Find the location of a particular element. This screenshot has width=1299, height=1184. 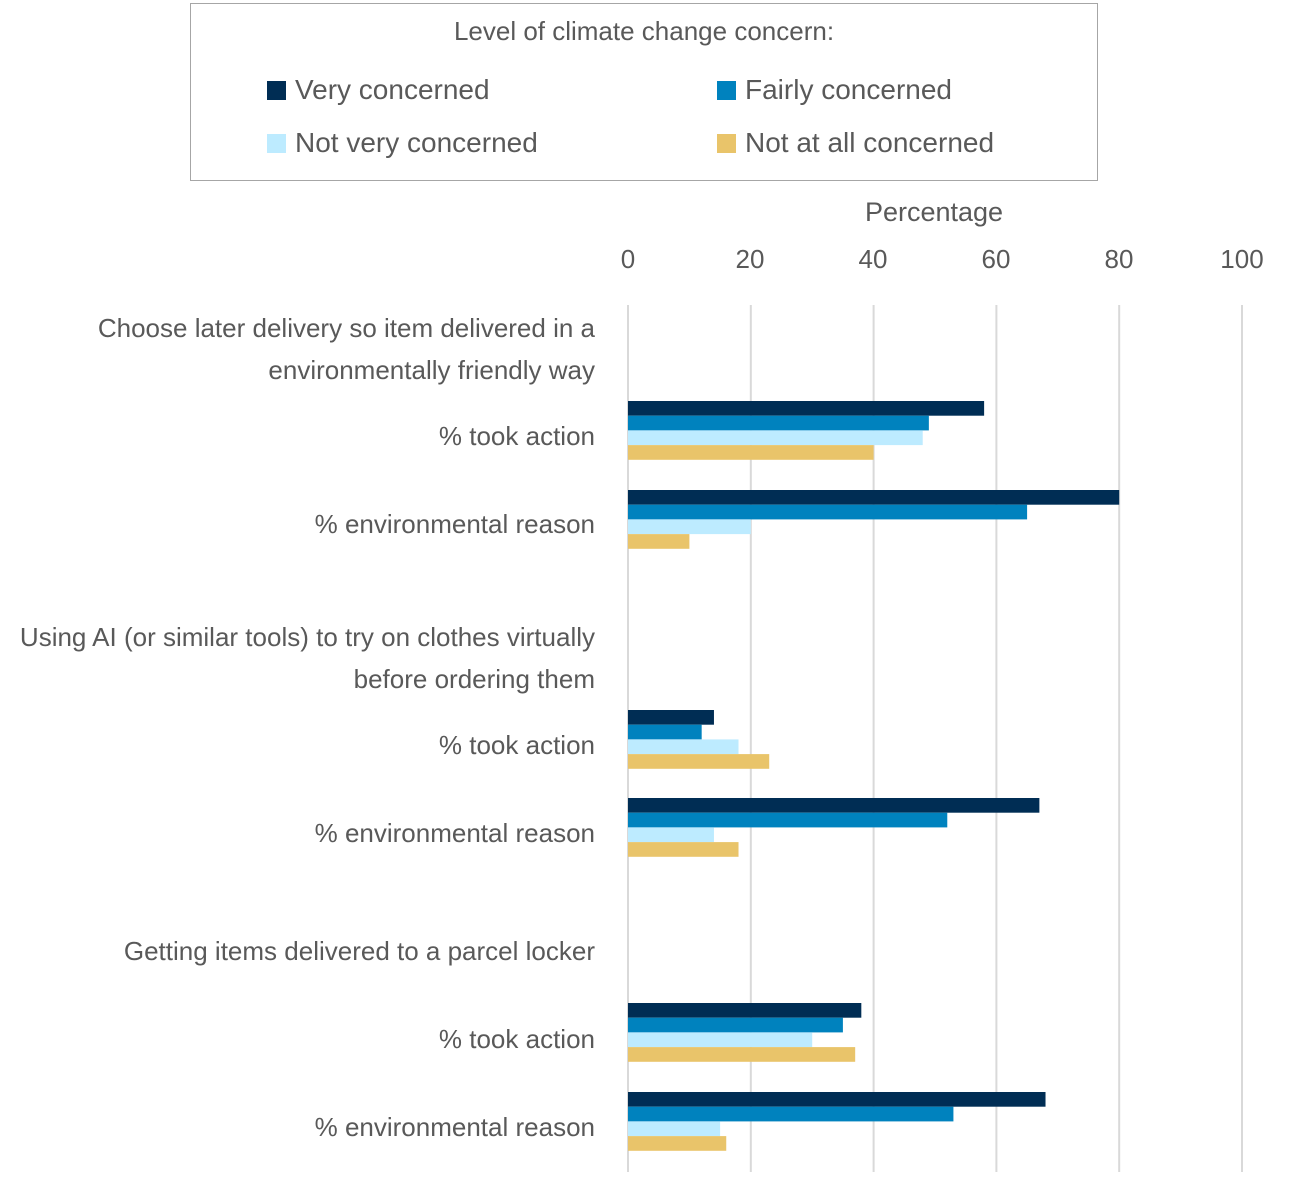

x-tick-label: 100 is located at coordinates (1242, 259).